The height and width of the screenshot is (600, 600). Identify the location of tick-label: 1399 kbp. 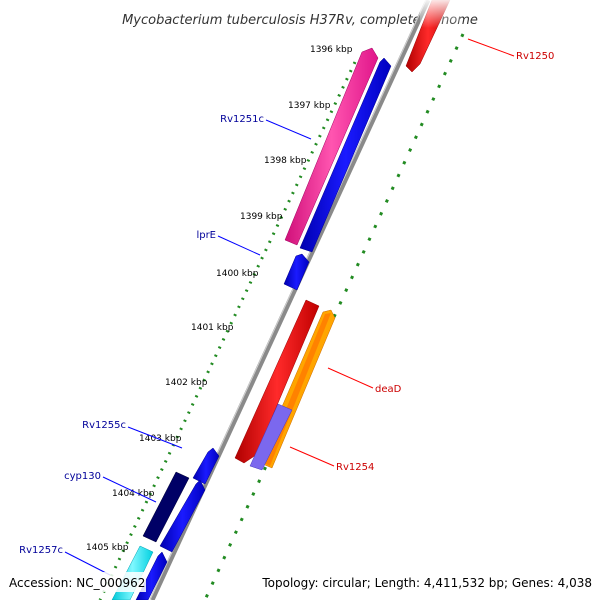
(261, 217).